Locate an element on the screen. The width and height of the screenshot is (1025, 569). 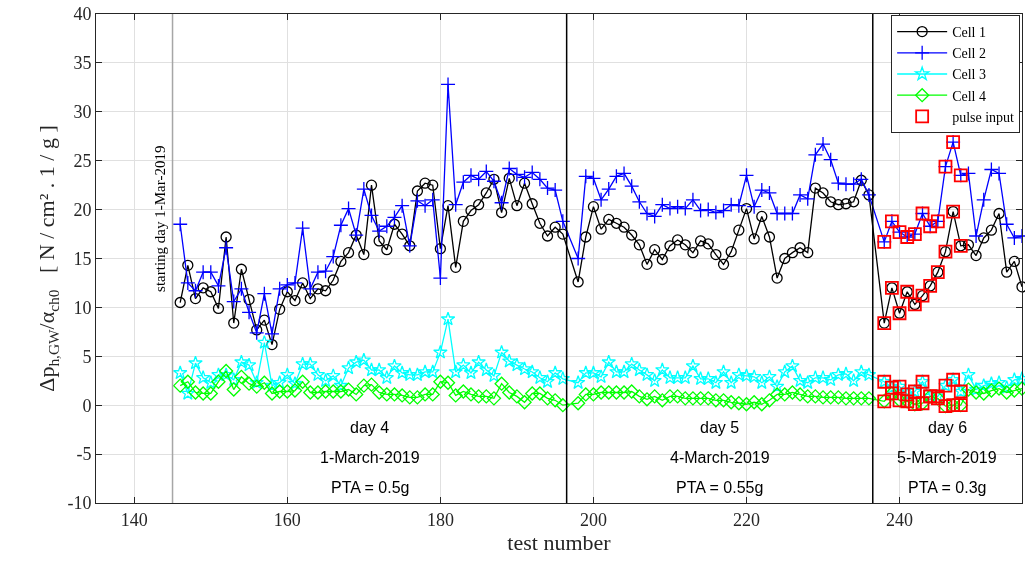
legend-label: Cell 4 is located at coordinates (969, 96).